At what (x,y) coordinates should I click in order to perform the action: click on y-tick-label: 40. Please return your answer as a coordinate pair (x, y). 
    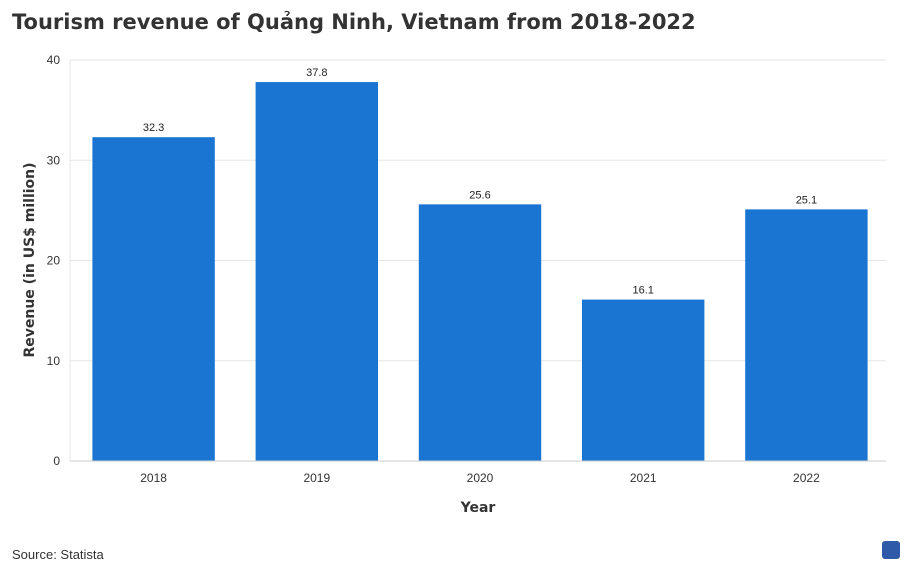
    Looking at the image, I should click on (54, 60).